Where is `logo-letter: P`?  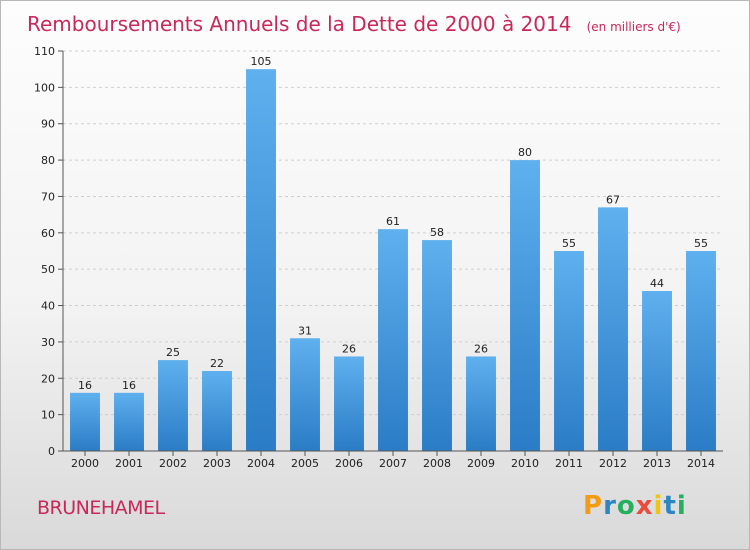
logo-letter: P is located at coordinates (593, 506).